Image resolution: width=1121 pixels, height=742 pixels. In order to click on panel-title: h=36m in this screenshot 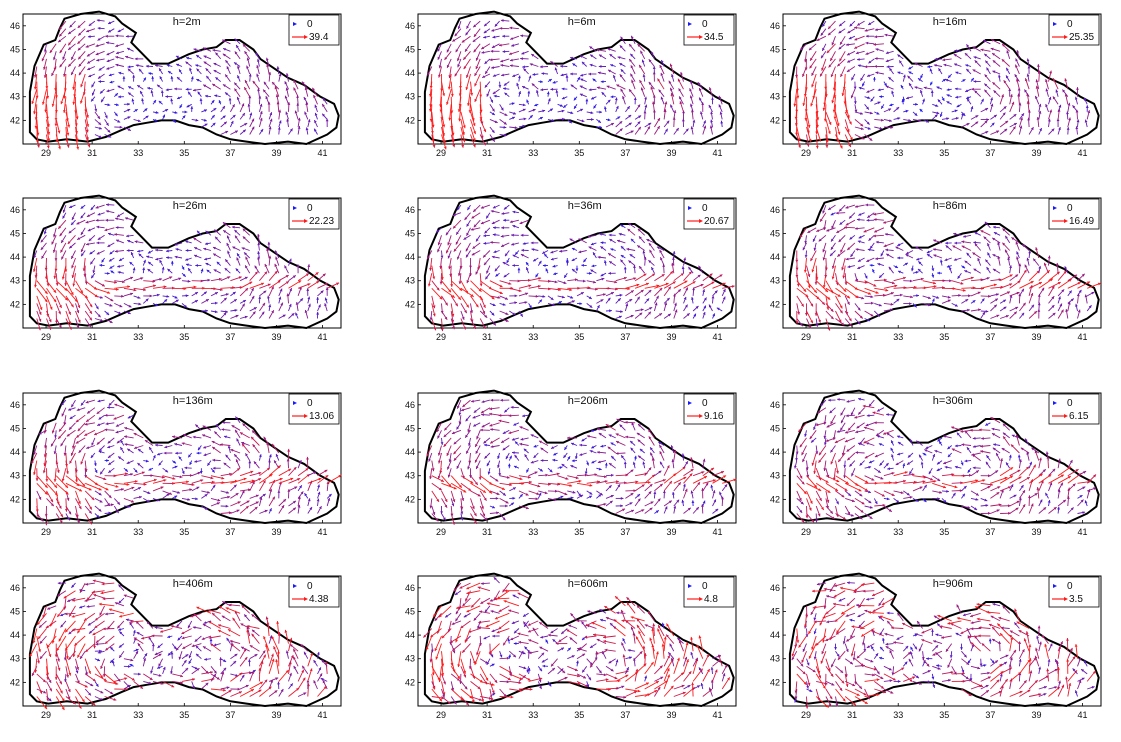, I will do `click(585, 206)`.